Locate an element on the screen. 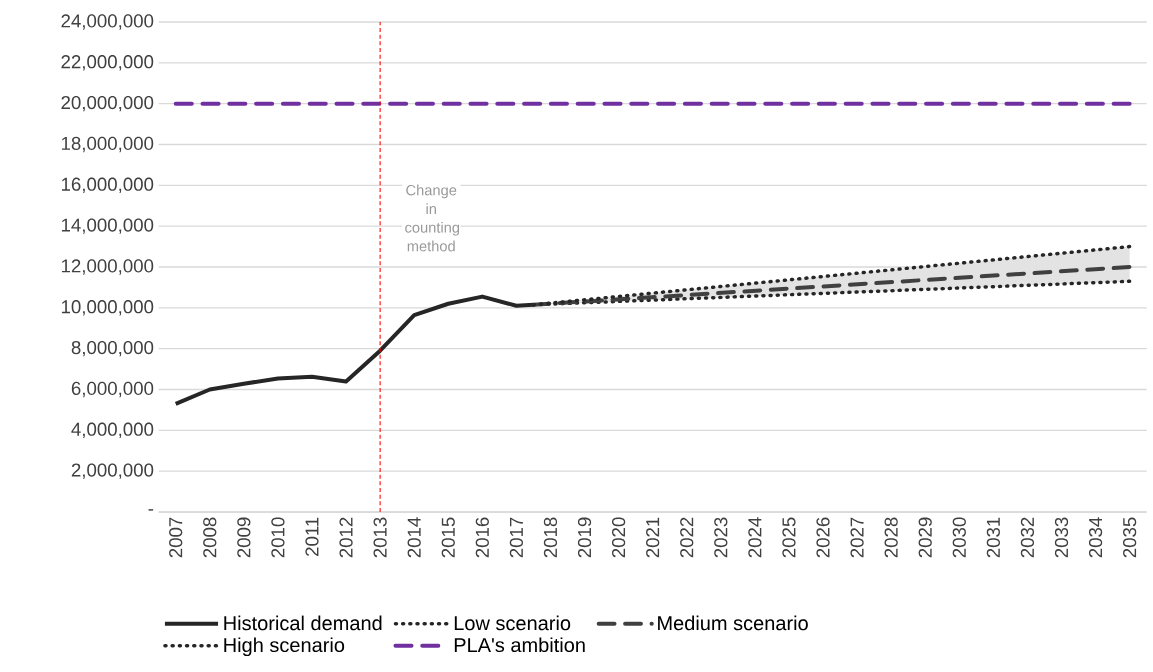  x-tick-label: 2029 is located at coordinates (925, 537).